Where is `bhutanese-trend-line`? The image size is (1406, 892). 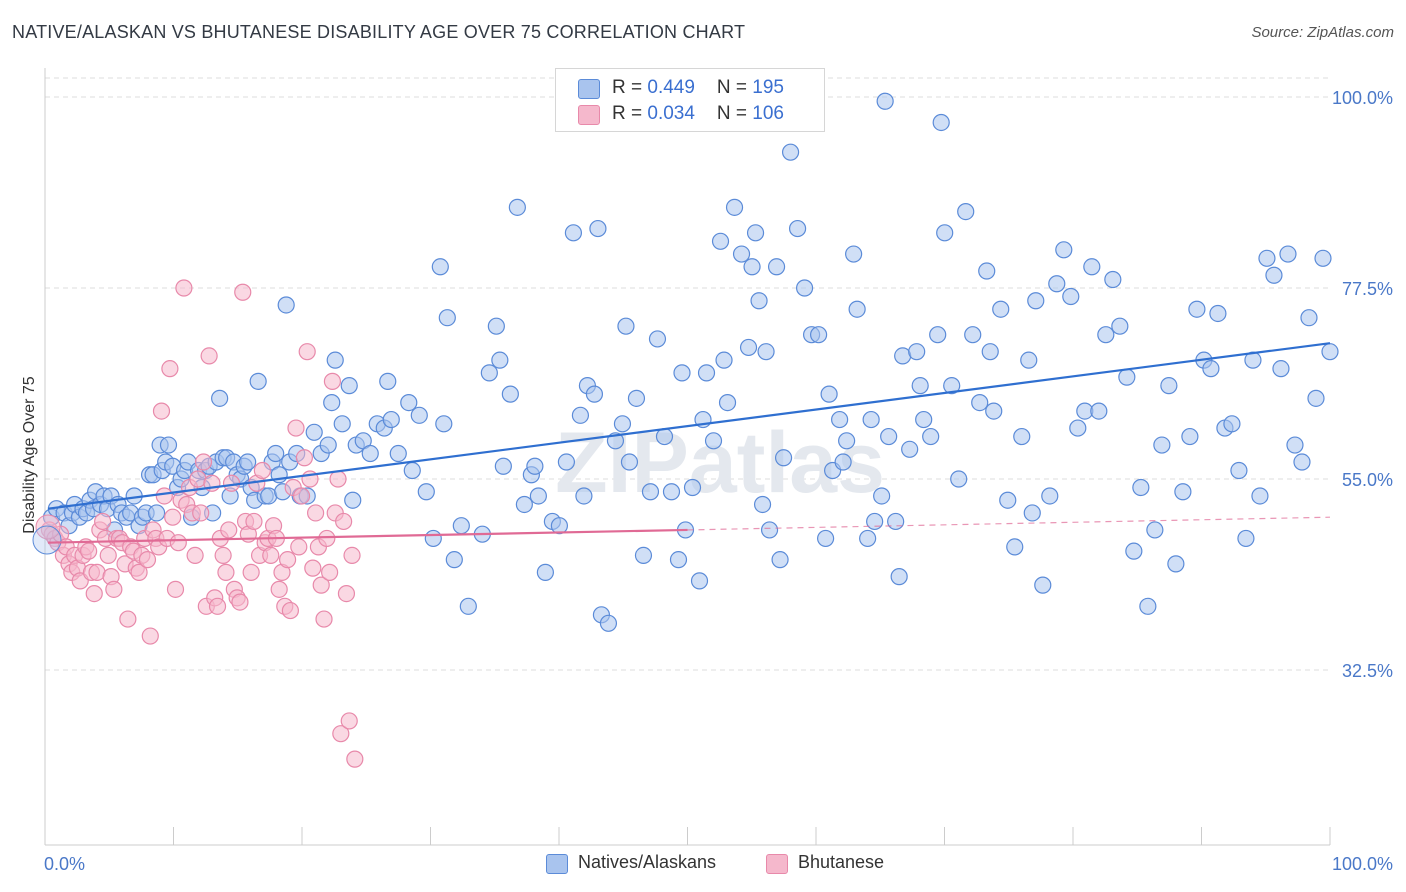 bhutanese-trend-line is located at coordinates (367, 536).